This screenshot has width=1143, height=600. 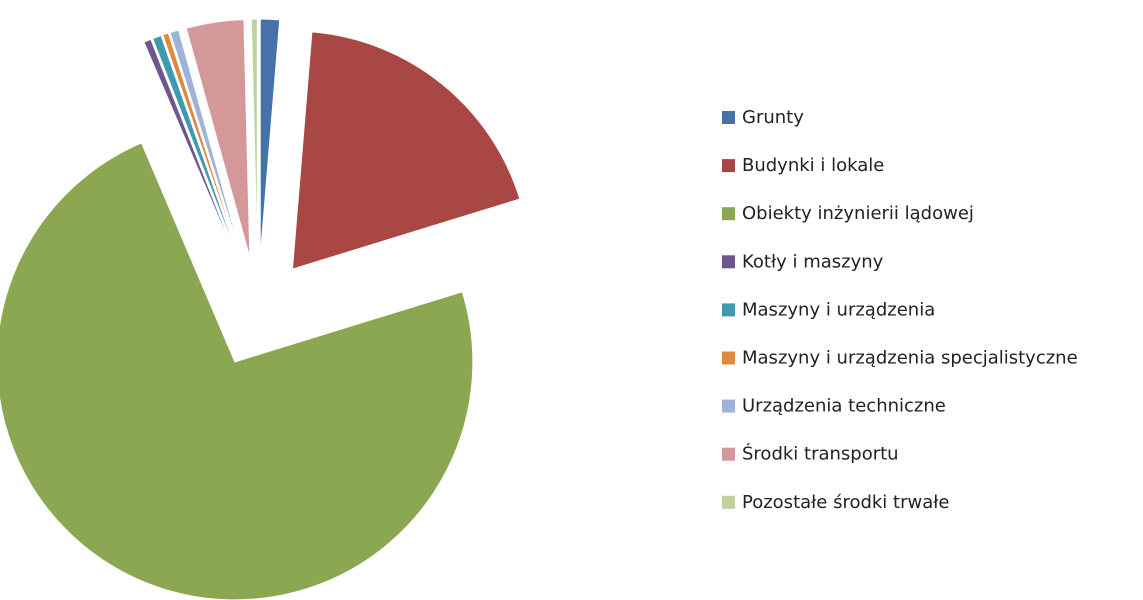 What do you see at coordinates (845, 502) in the screenshot?
I see `legend-label: Pozostałe środki trwałe` at bounding box center [845, 502].